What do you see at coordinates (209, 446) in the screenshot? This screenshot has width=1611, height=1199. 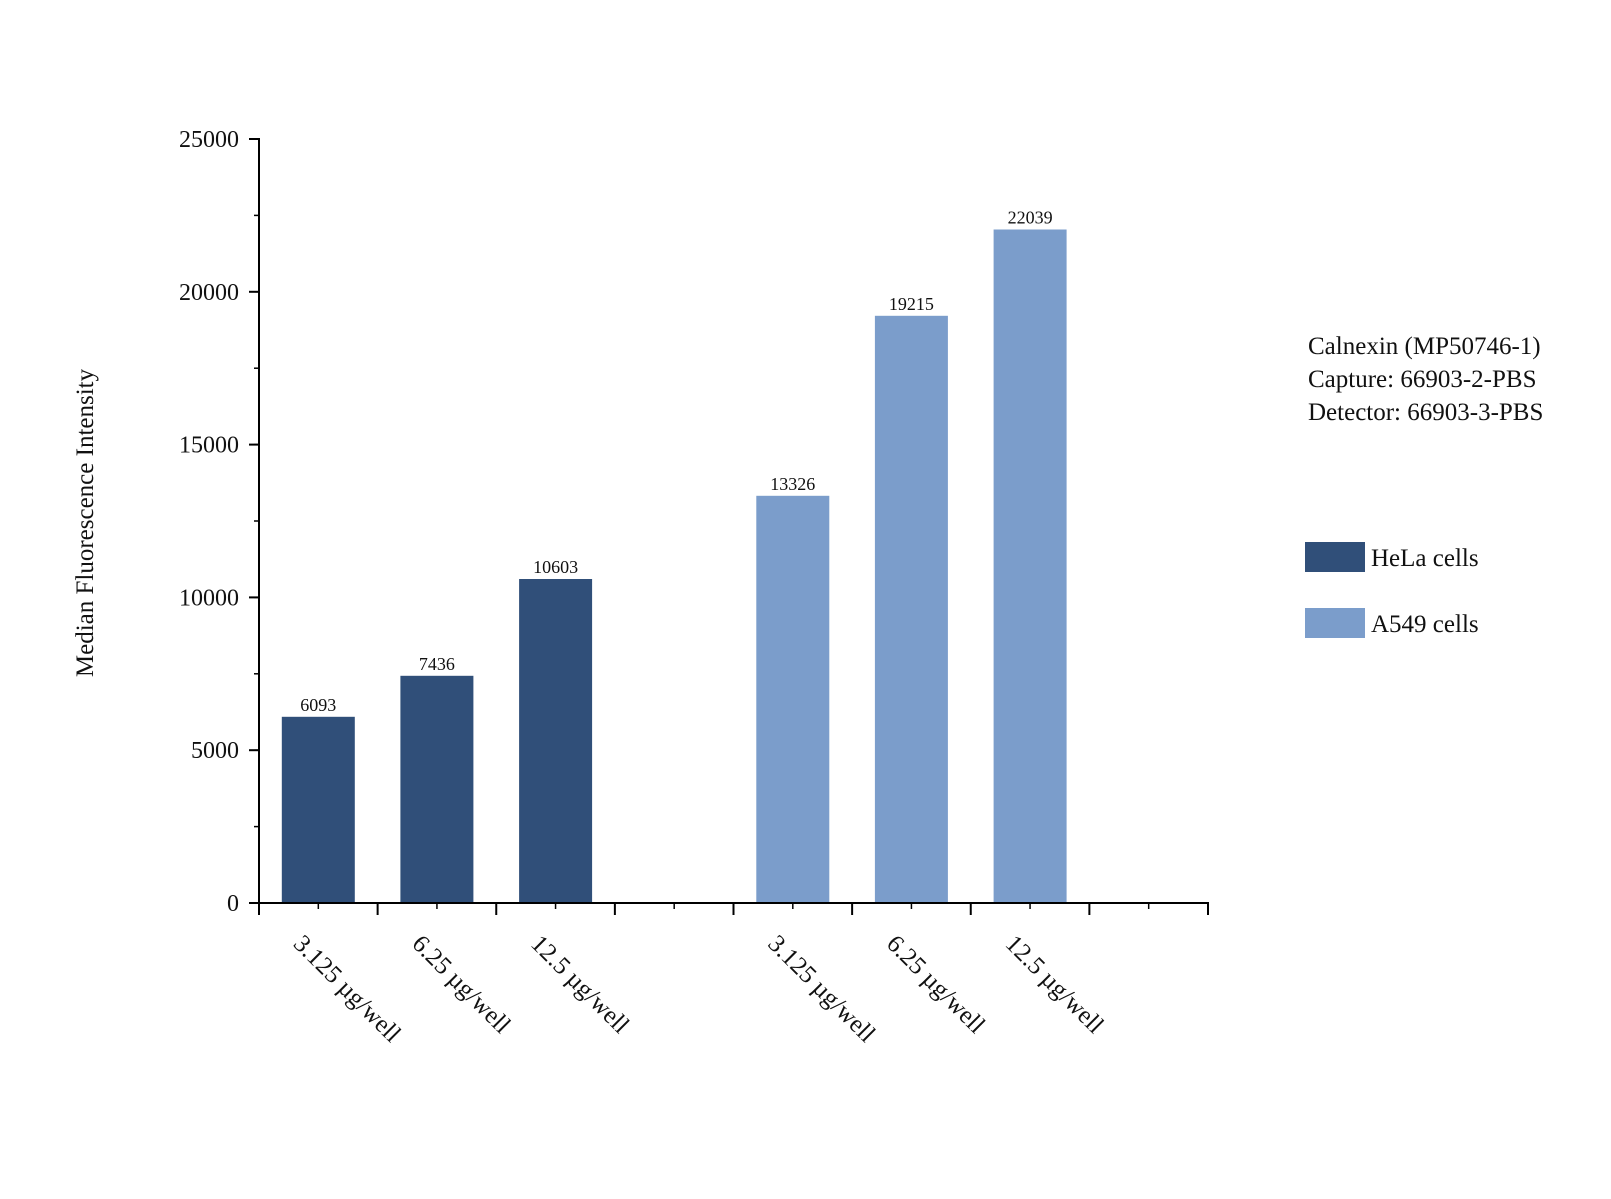 I see `y-tick-label: 15000` at bounding box center [209, 446].